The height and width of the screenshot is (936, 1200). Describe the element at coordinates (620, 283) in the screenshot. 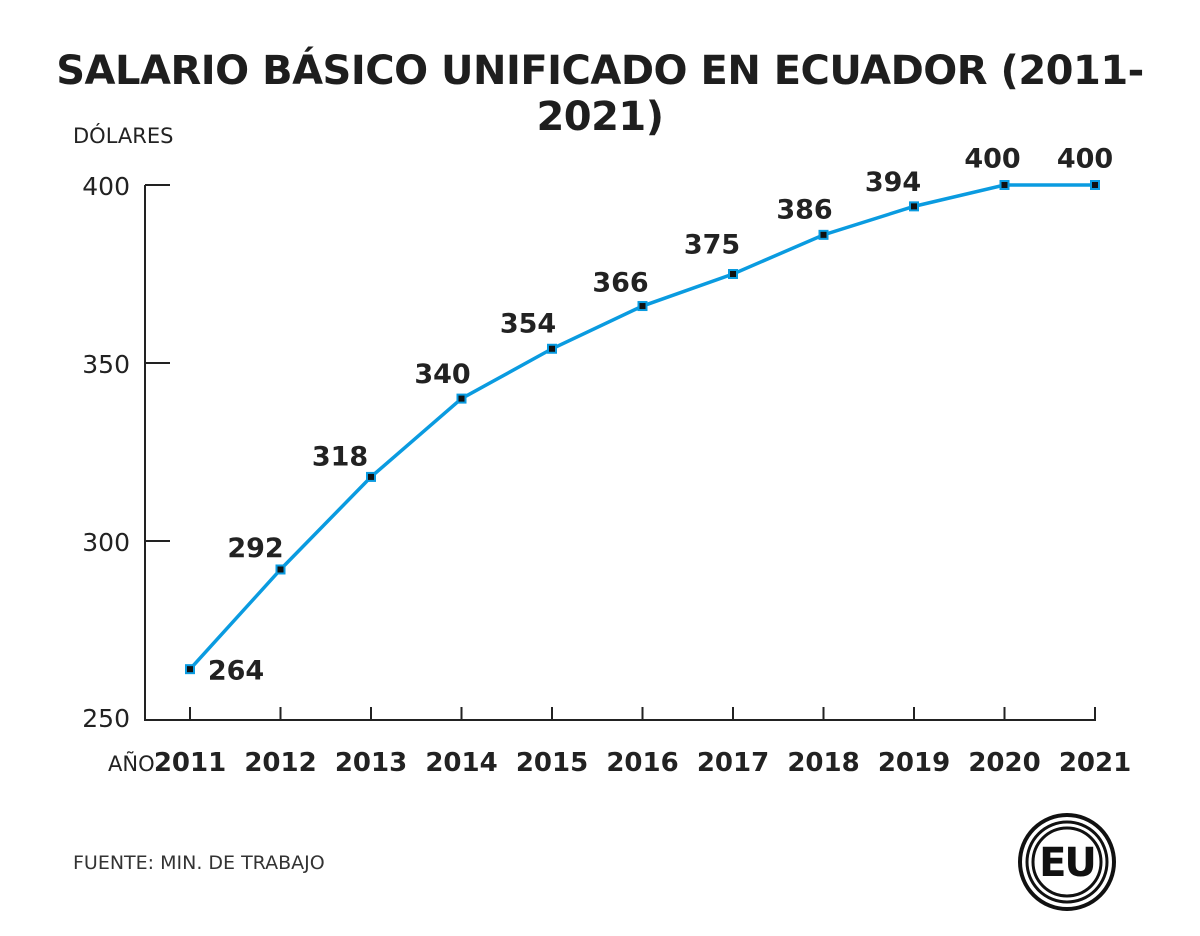

I see `data-label: 366` at that location.